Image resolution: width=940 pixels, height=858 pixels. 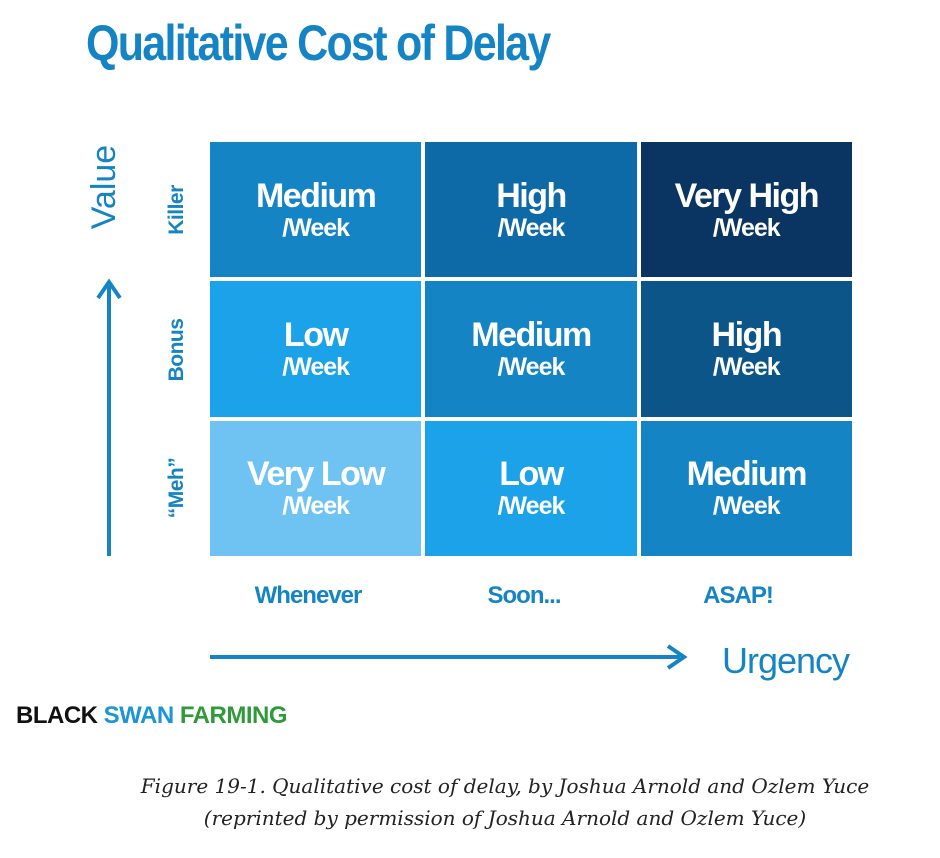 I want to click on cell-killer-whenever: Medium/Week, so click(x=316, y=210).